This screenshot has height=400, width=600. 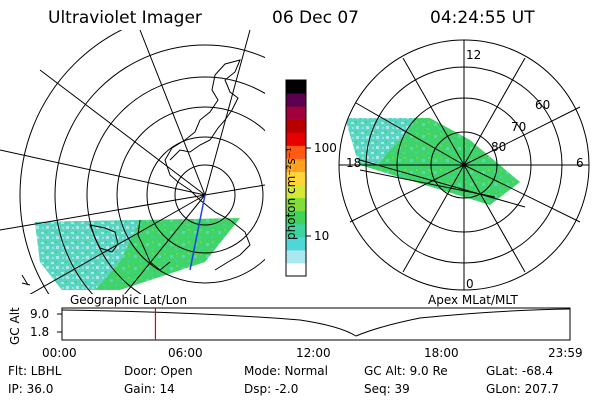 What do you see at coordinates (31, 389) in the screenshot?
I see `ip-status: IP: 36.0` at bounding box center [31, 389].